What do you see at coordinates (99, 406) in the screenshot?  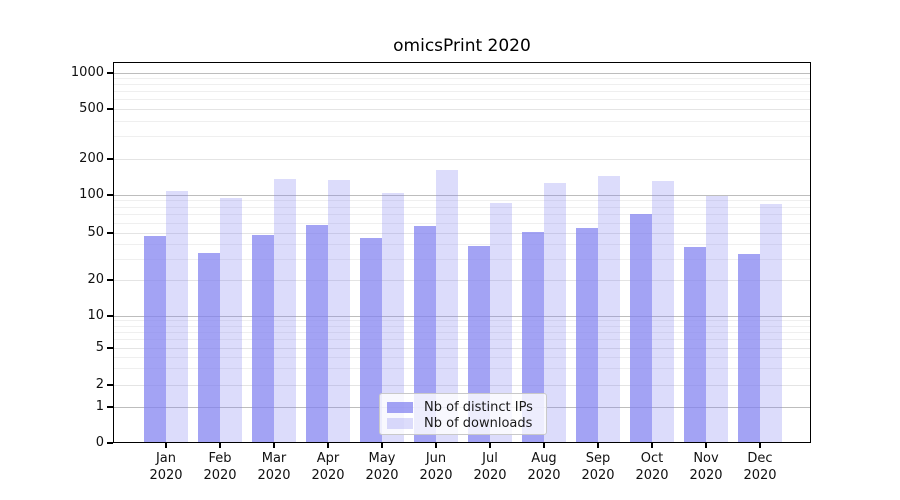 I see `y-tick-label-1: 1` at bounding box center [99, 406].